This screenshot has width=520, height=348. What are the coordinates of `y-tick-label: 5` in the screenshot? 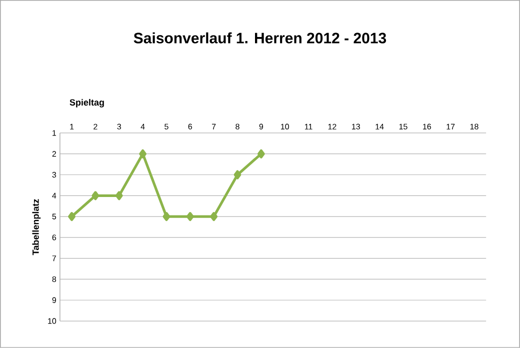 It's located at (54, 217).